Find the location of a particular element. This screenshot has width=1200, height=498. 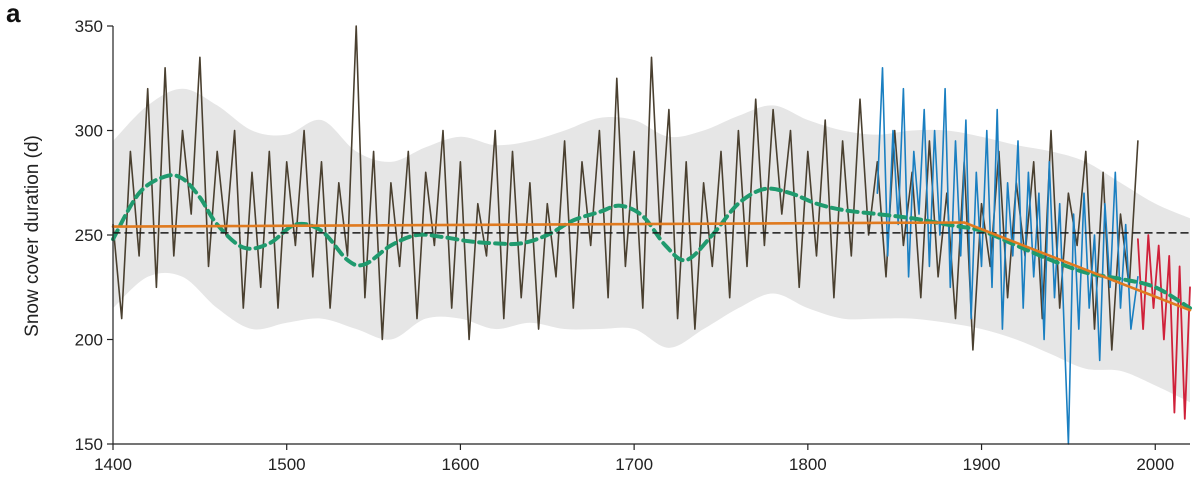

x-tick-label: 1400 is located at coordinates (113, 464).